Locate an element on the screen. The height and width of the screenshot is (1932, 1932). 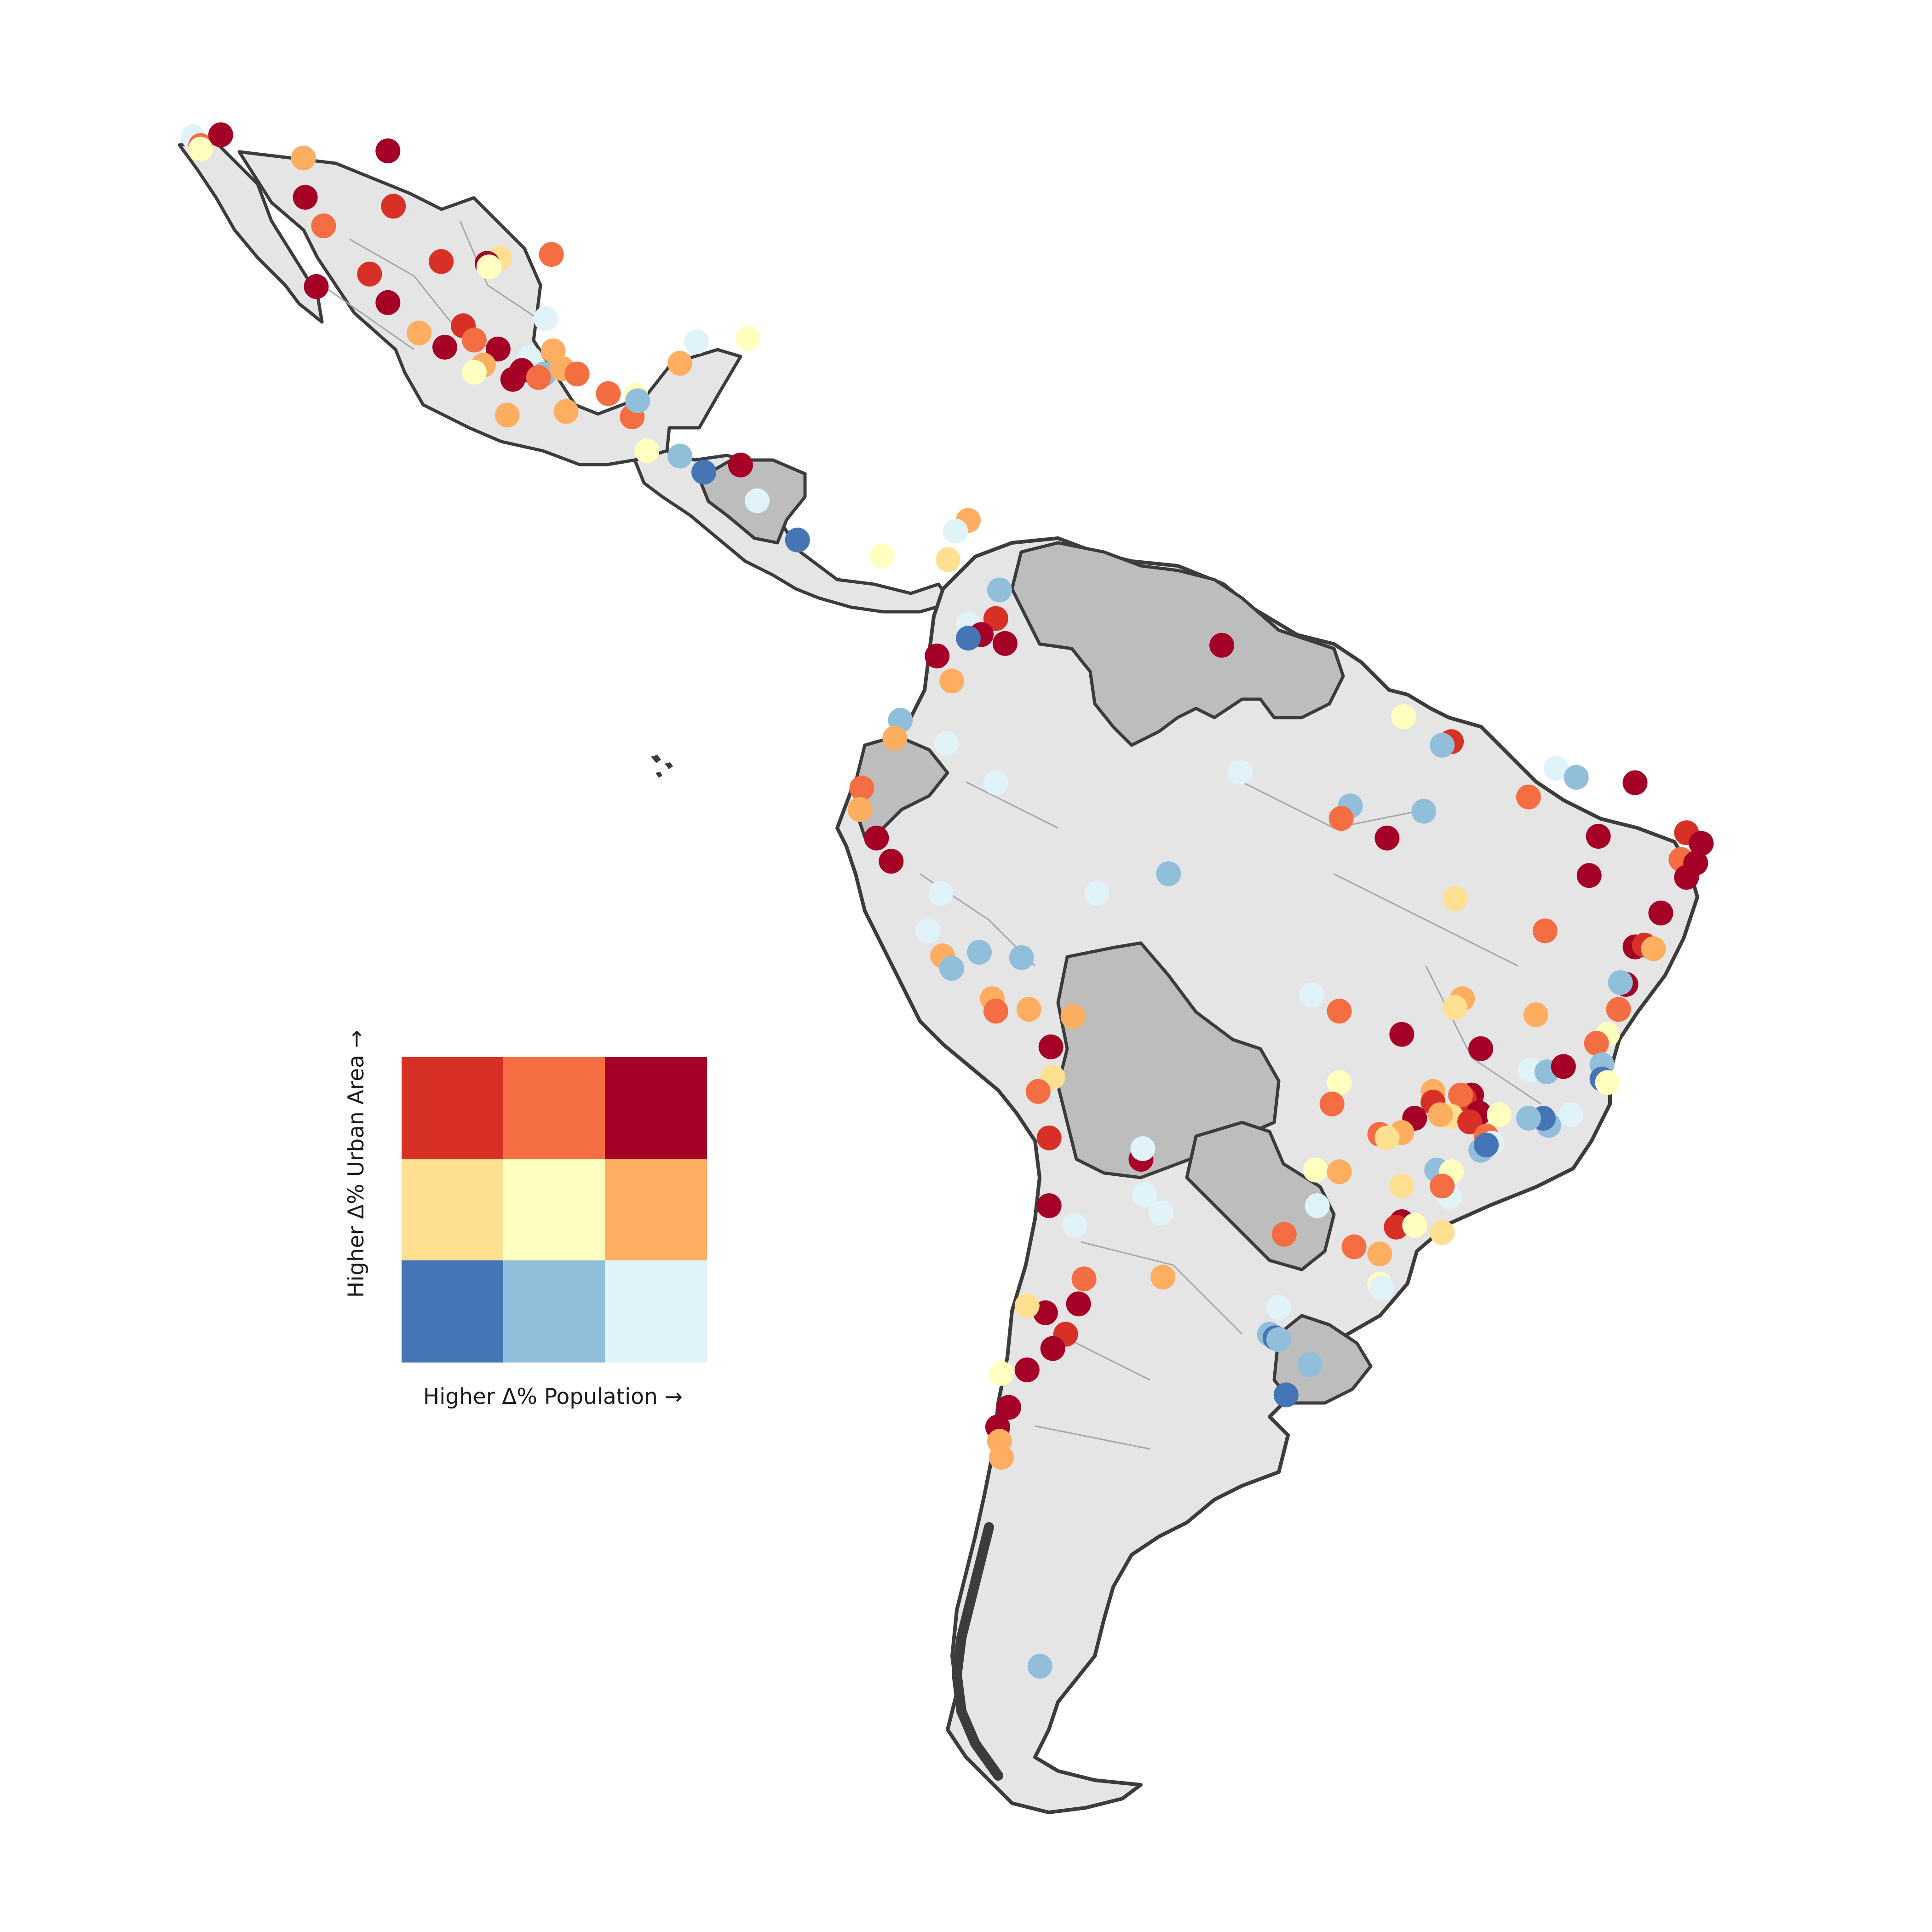
admin-border-line is located at coordinates (432, 285).